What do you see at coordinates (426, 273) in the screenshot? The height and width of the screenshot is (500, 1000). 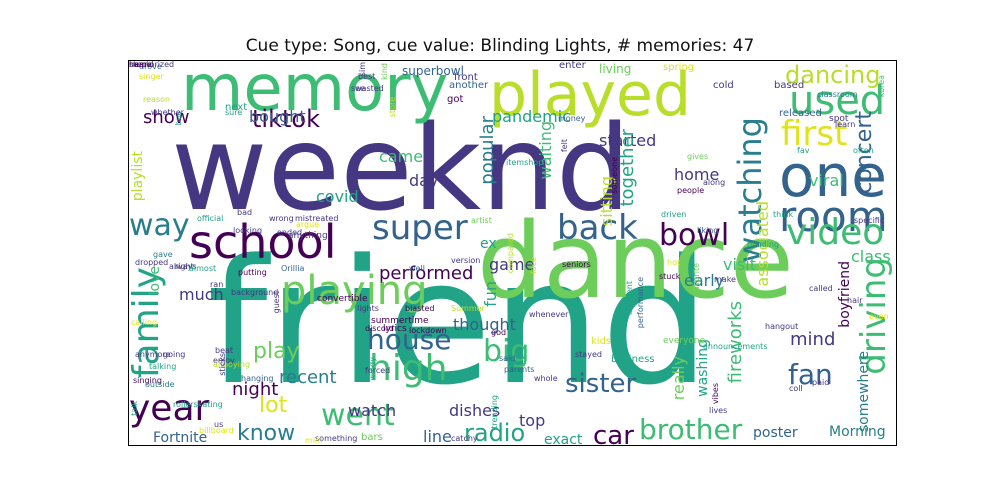 I see `cloud-word: performed` at bounding box center [426, 273].